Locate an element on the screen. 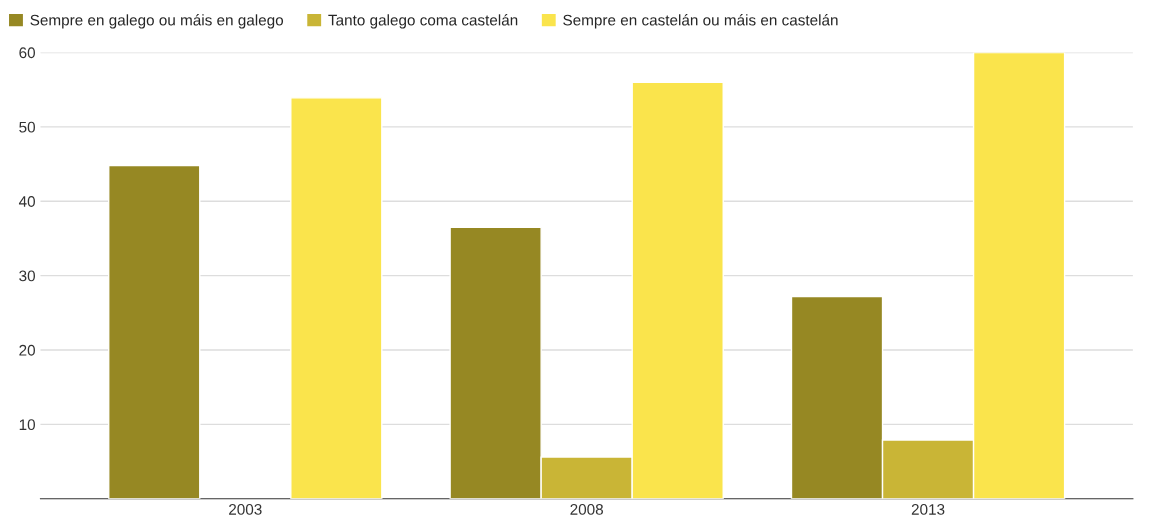  x-tick-label: 2013 is located at coordinates (928, 509).